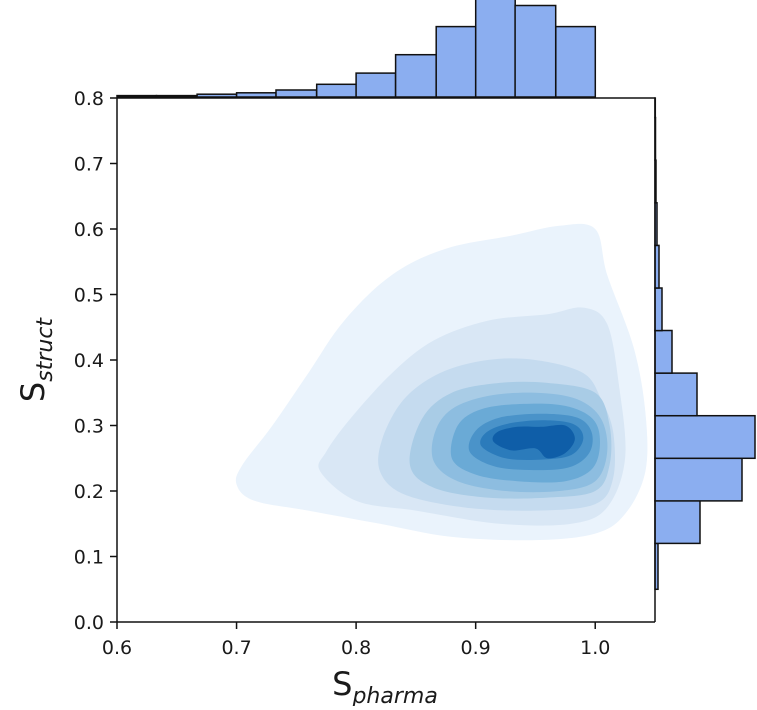  I want to click on y-marginal-histogram, so click(705, 343).